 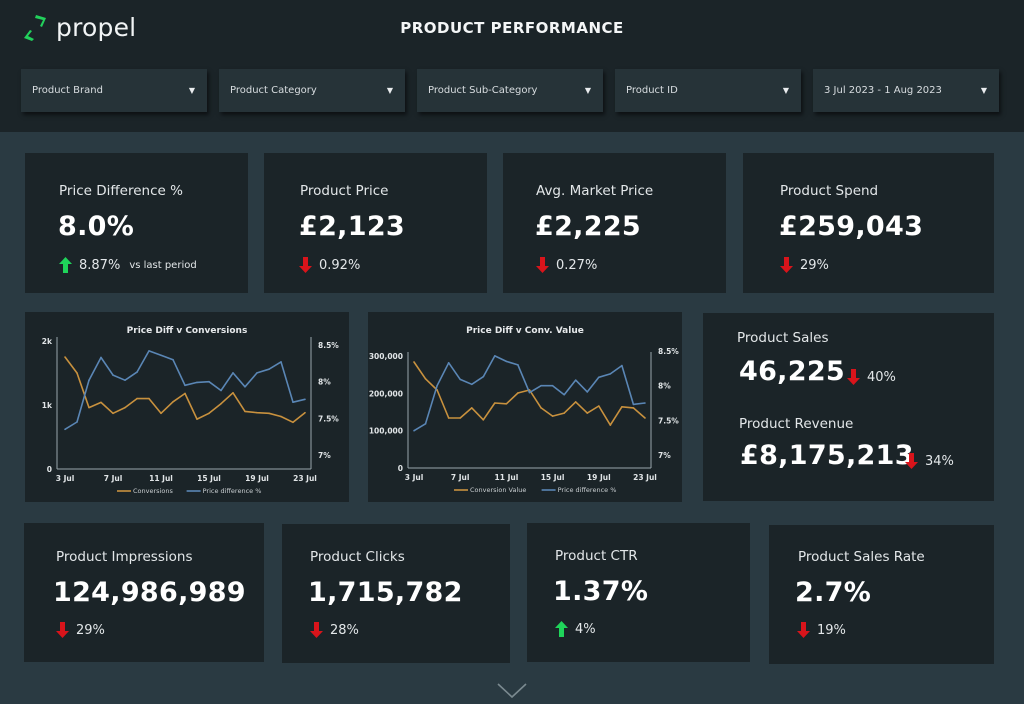 What do you see at coordinates (35, 28) in the screenshot?
I see `propel-logo-icon` at bounding box center [35, 28].